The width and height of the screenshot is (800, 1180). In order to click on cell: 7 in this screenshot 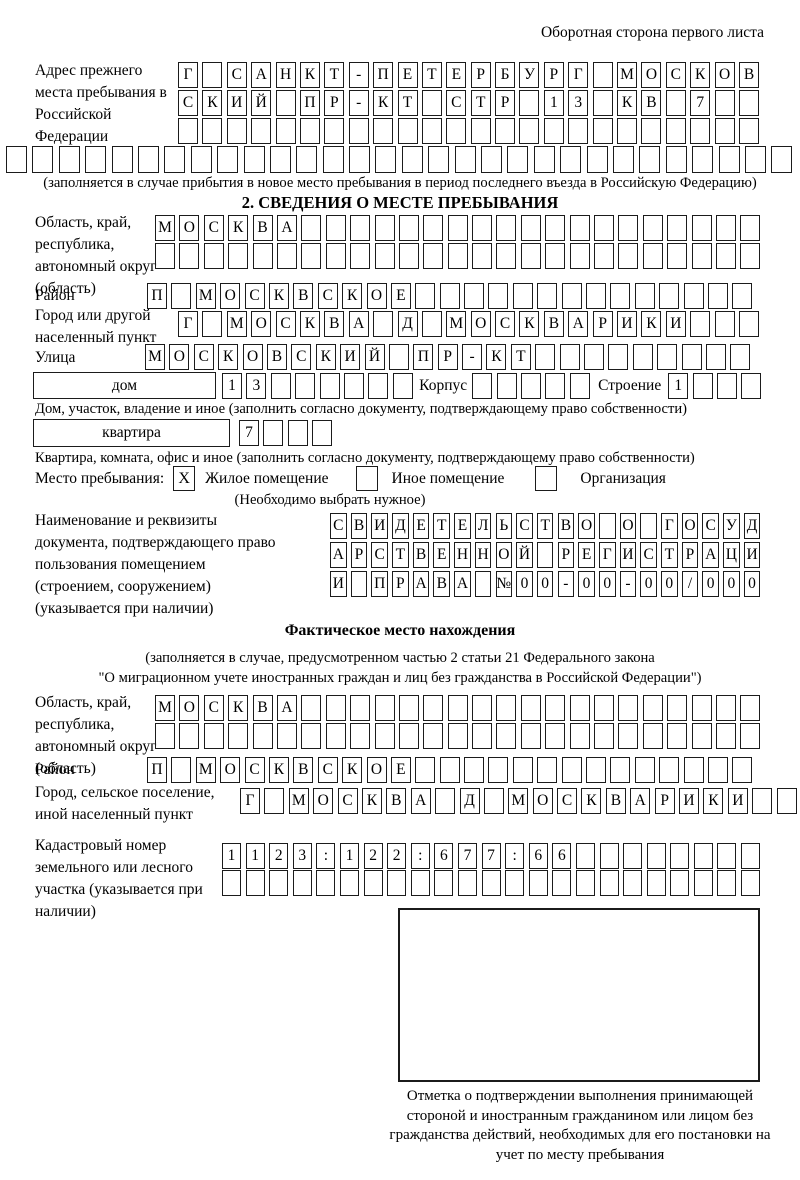, I will do `click(700, 103)`.